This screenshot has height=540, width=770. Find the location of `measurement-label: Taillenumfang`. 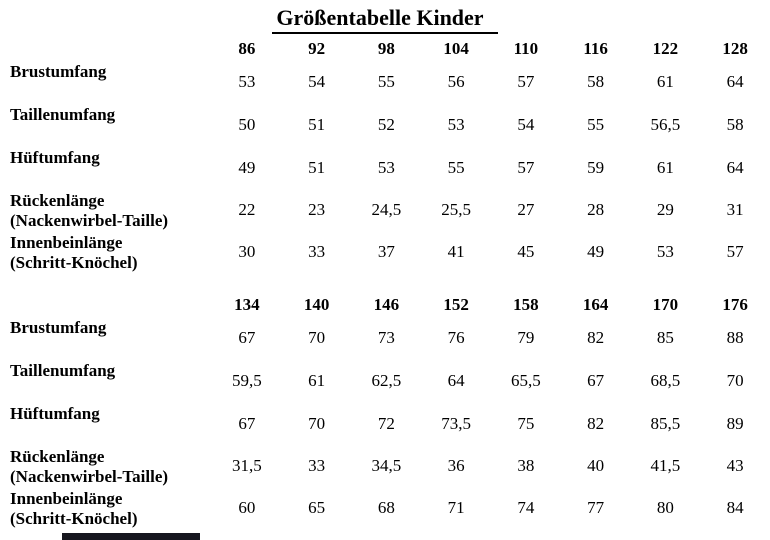

measurement-label: Taillenumfang is located at coordinates (106, 124).